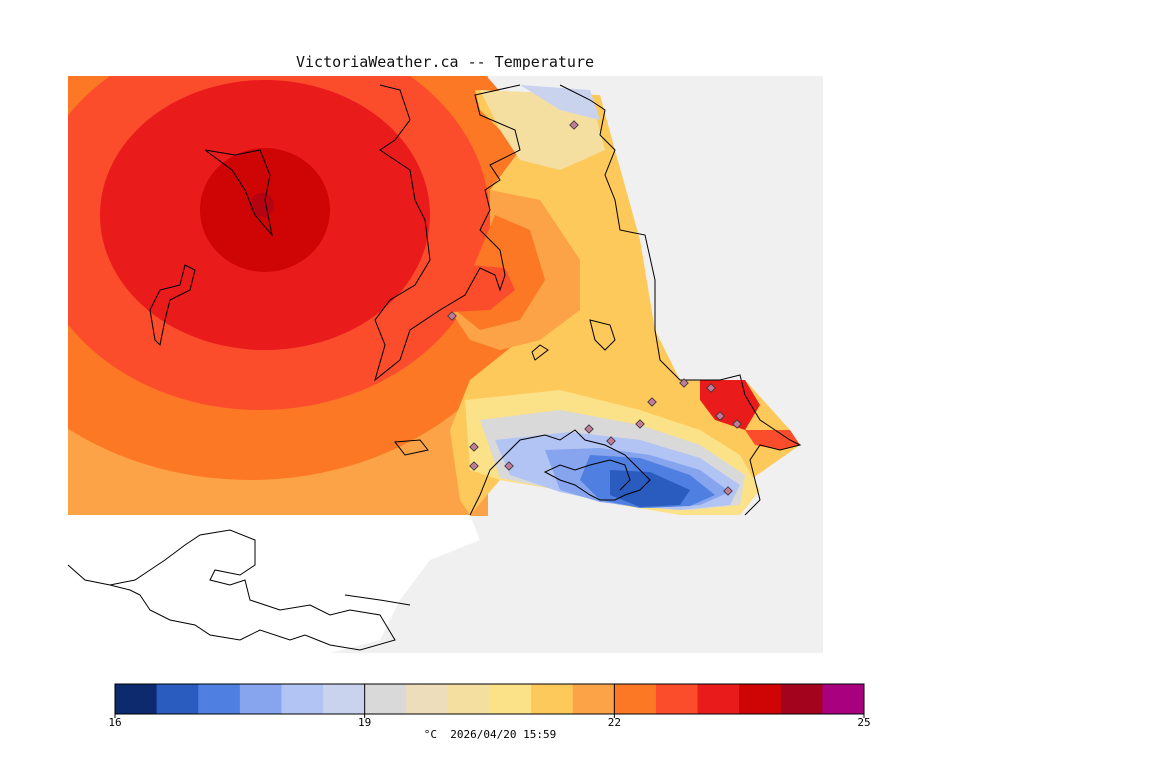 The width and height of the screenshot is (1152, 768). Describe the element at coordinates (365, 722) in the screenshot. I see `colorbar-tick-label: 19` at that location.